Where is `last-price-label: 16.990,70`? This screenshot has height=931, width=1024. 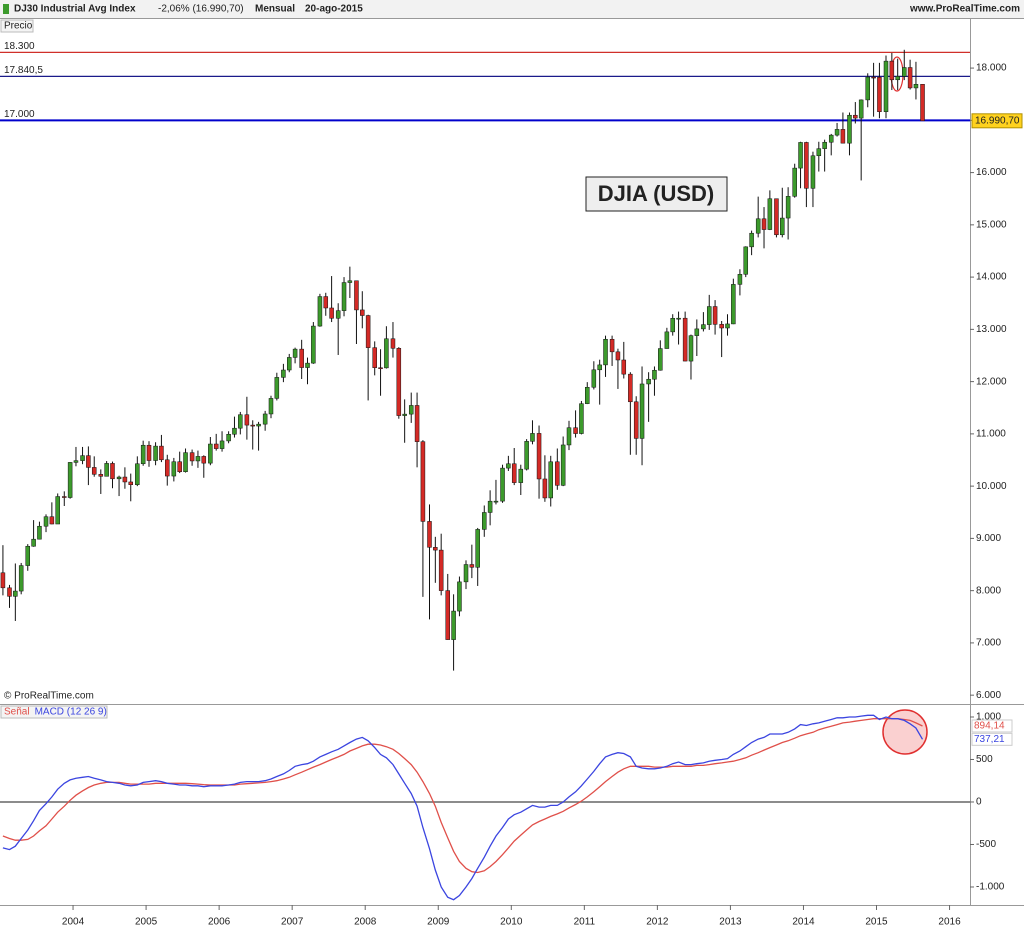
last-price-label: 16.990,70 is located at coordinates (997, 120).